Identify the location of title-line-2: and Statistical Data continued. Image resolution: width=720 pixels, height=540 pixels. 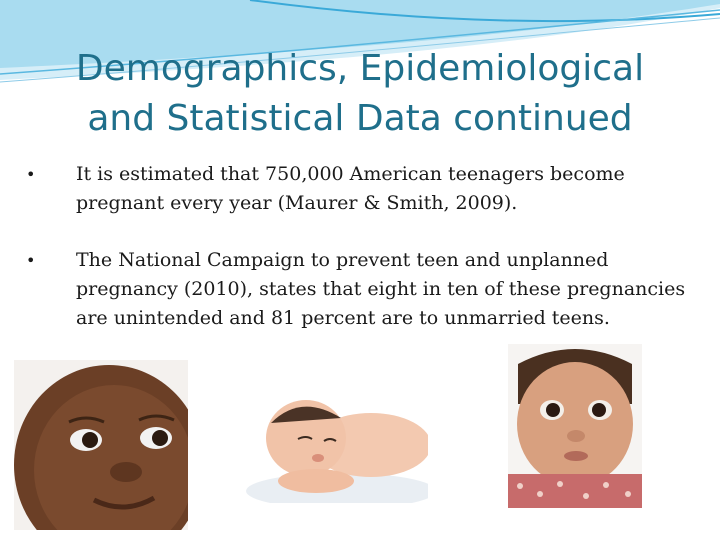
(360, 118).